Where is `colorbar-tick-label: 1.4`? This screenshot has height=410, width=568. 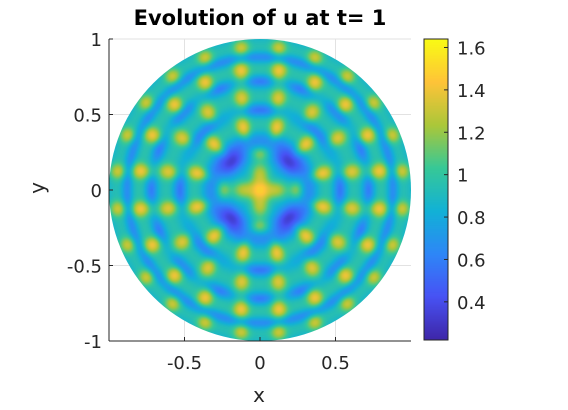 colorbar-tick-label: 1.4 is located at coordinates (471, 91).